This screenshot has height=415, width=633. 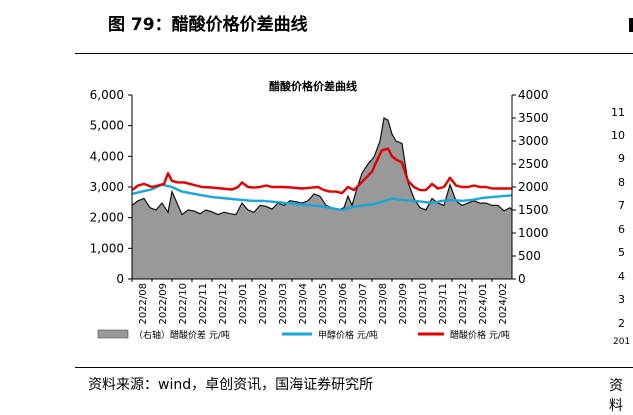 What do you see at coordinates (403, 304) in the screenshot?
I see `x-tick-label: 2023/09` at bounding box center [403, 304].